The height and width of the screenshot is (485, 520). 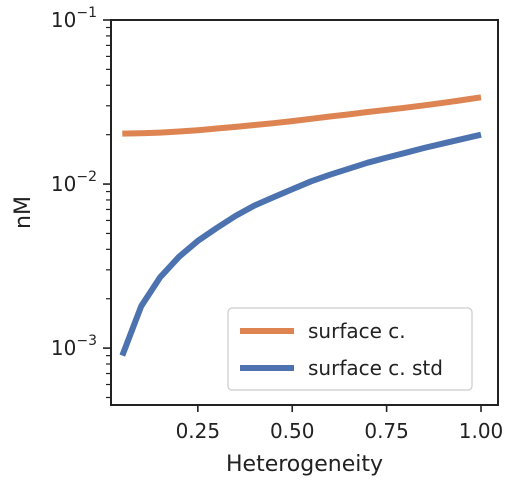 I want to click on y-tick-label: 10⁻³, so click(x=74, y=346).